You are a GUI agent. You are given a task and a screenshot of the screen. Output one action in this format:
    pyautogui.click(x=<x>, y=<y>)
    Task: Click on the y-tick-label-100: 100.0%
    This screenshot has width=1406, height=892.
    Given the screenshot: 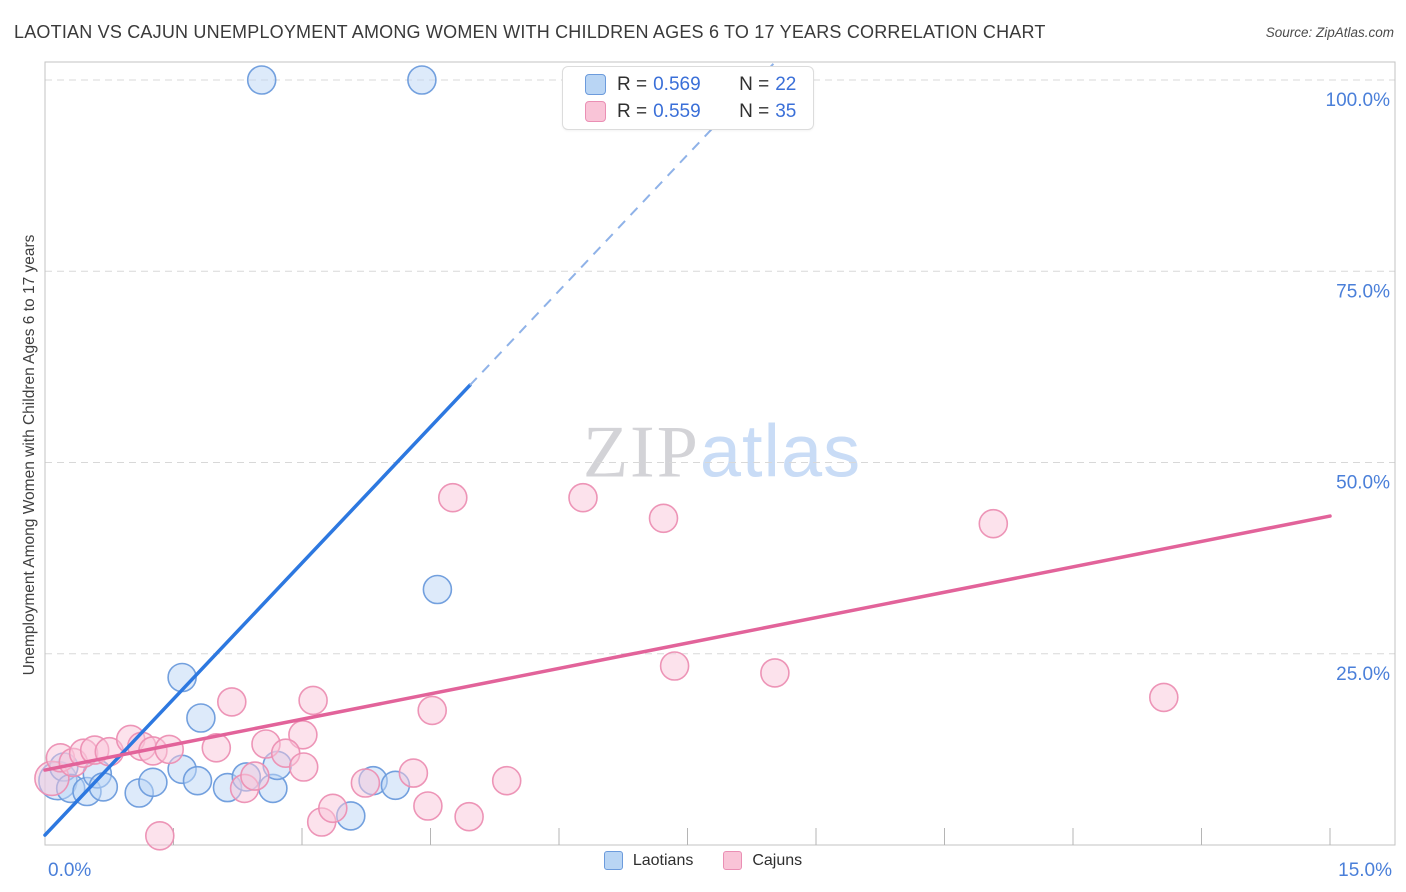 What is the action you would take?
    pyautogui.click(x=1358, y=100)
    